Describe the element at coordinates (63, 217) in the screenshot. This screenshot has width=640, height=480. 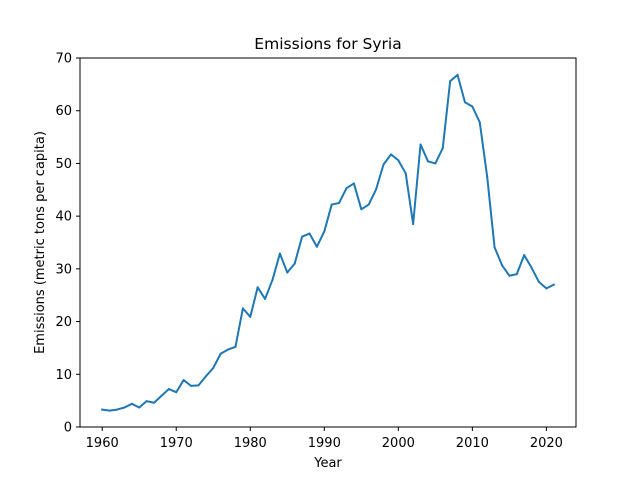
I see `y-tick-label: 40` at that location.